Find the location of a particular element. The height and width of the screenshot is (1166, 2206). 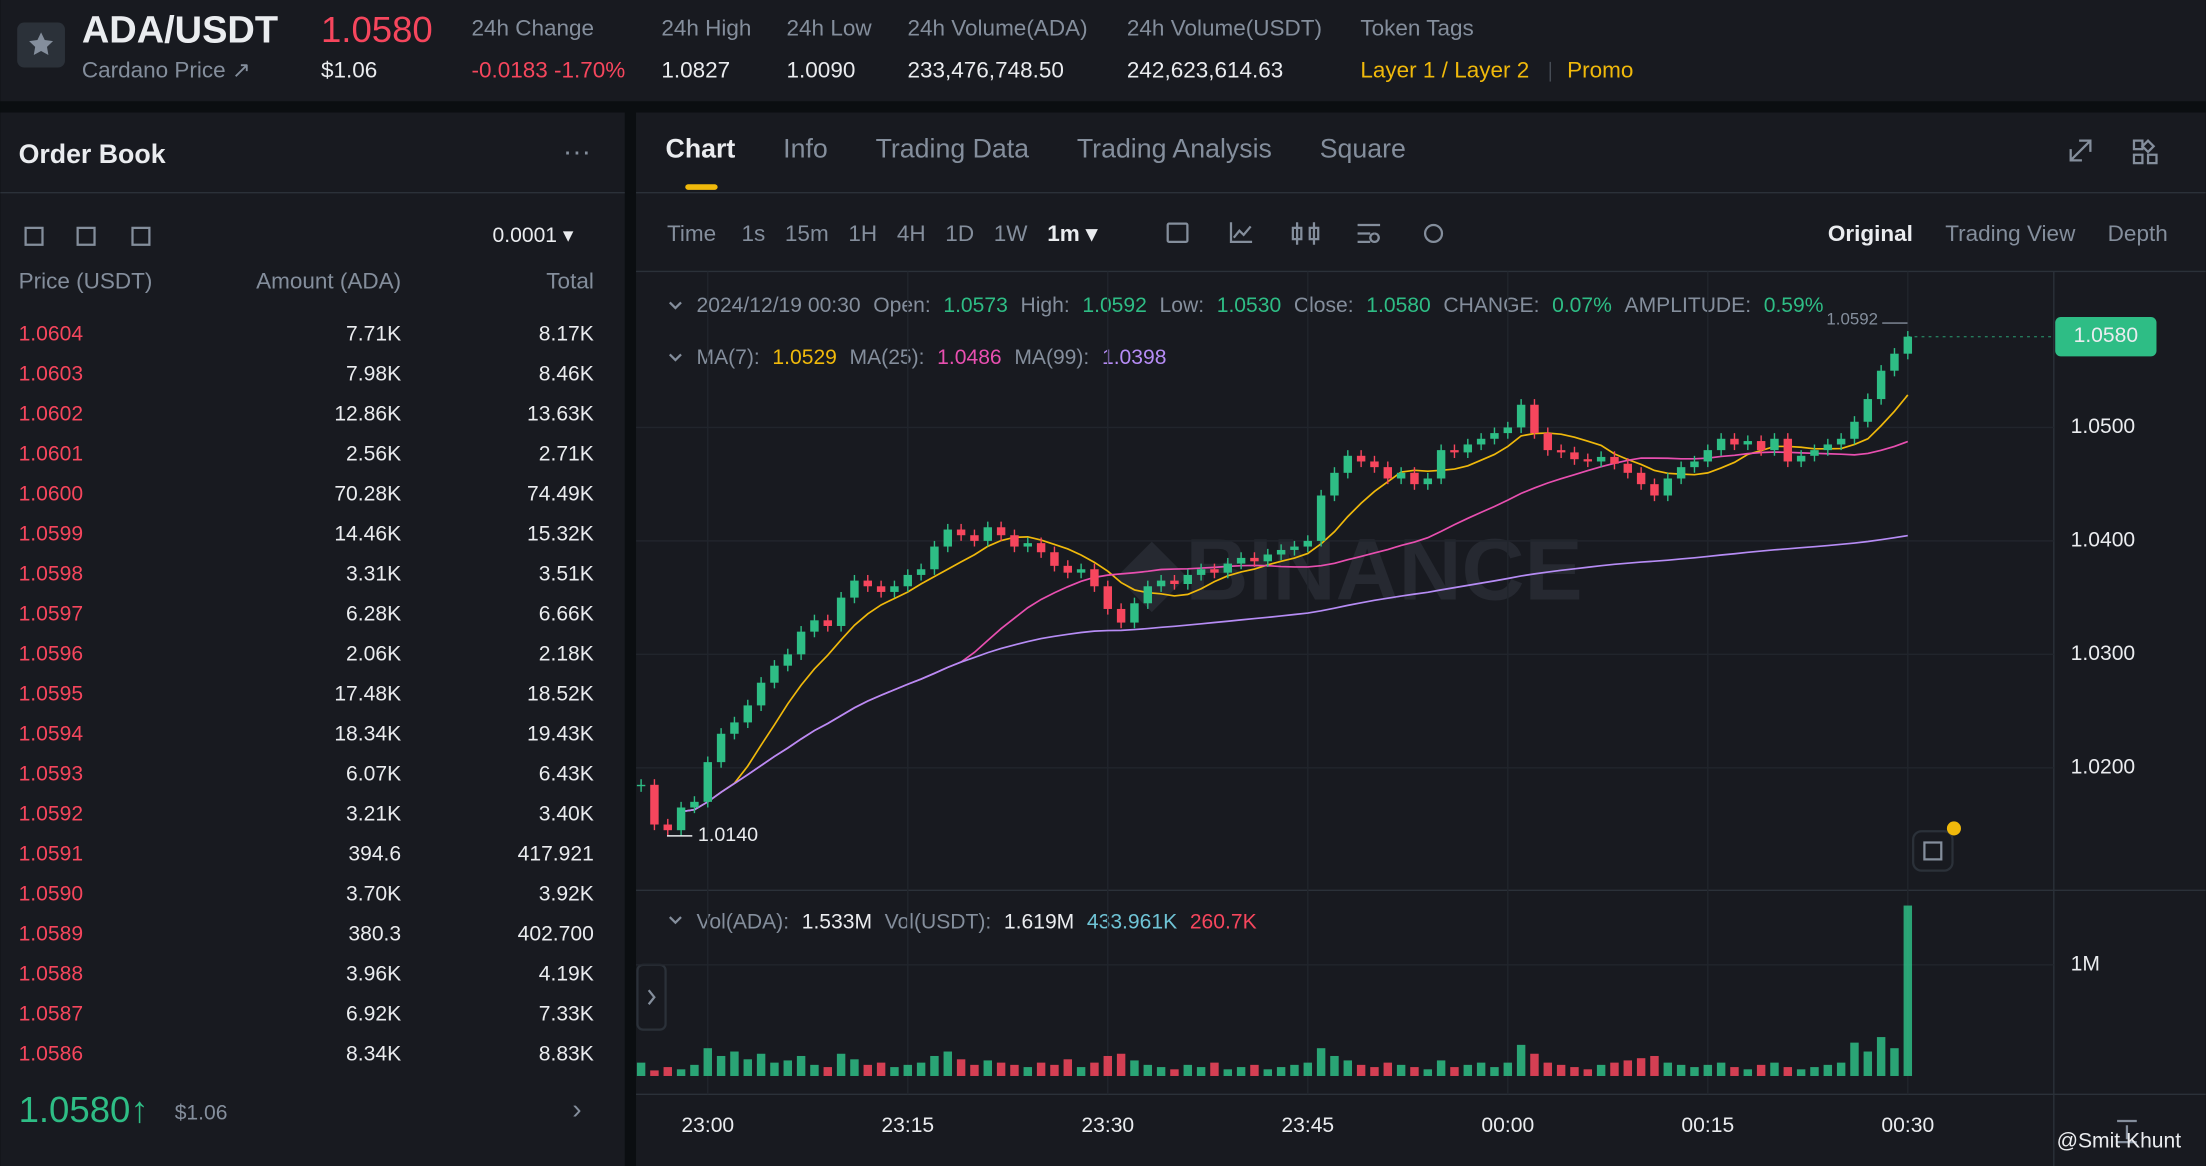

tab: Chart is located at coordinates (701, 149).